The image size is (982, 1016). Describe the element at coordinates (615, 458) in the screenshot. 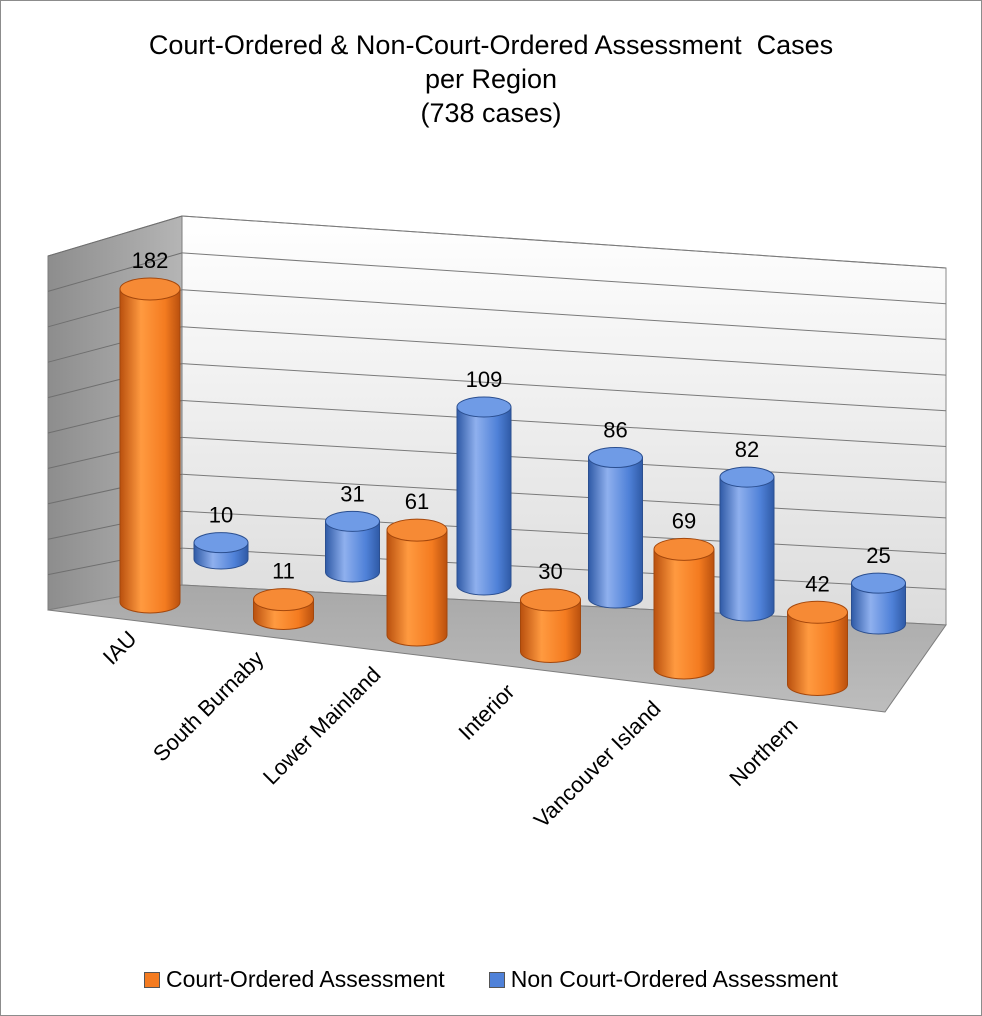

I see `bar-non-court-3-top` at that location.